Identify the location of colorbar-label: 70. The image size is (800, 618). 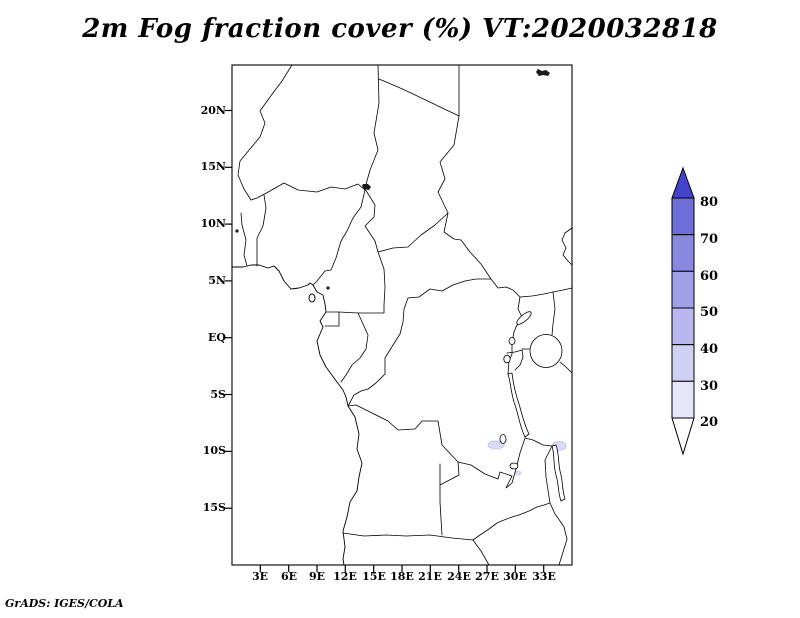
(709, 239).